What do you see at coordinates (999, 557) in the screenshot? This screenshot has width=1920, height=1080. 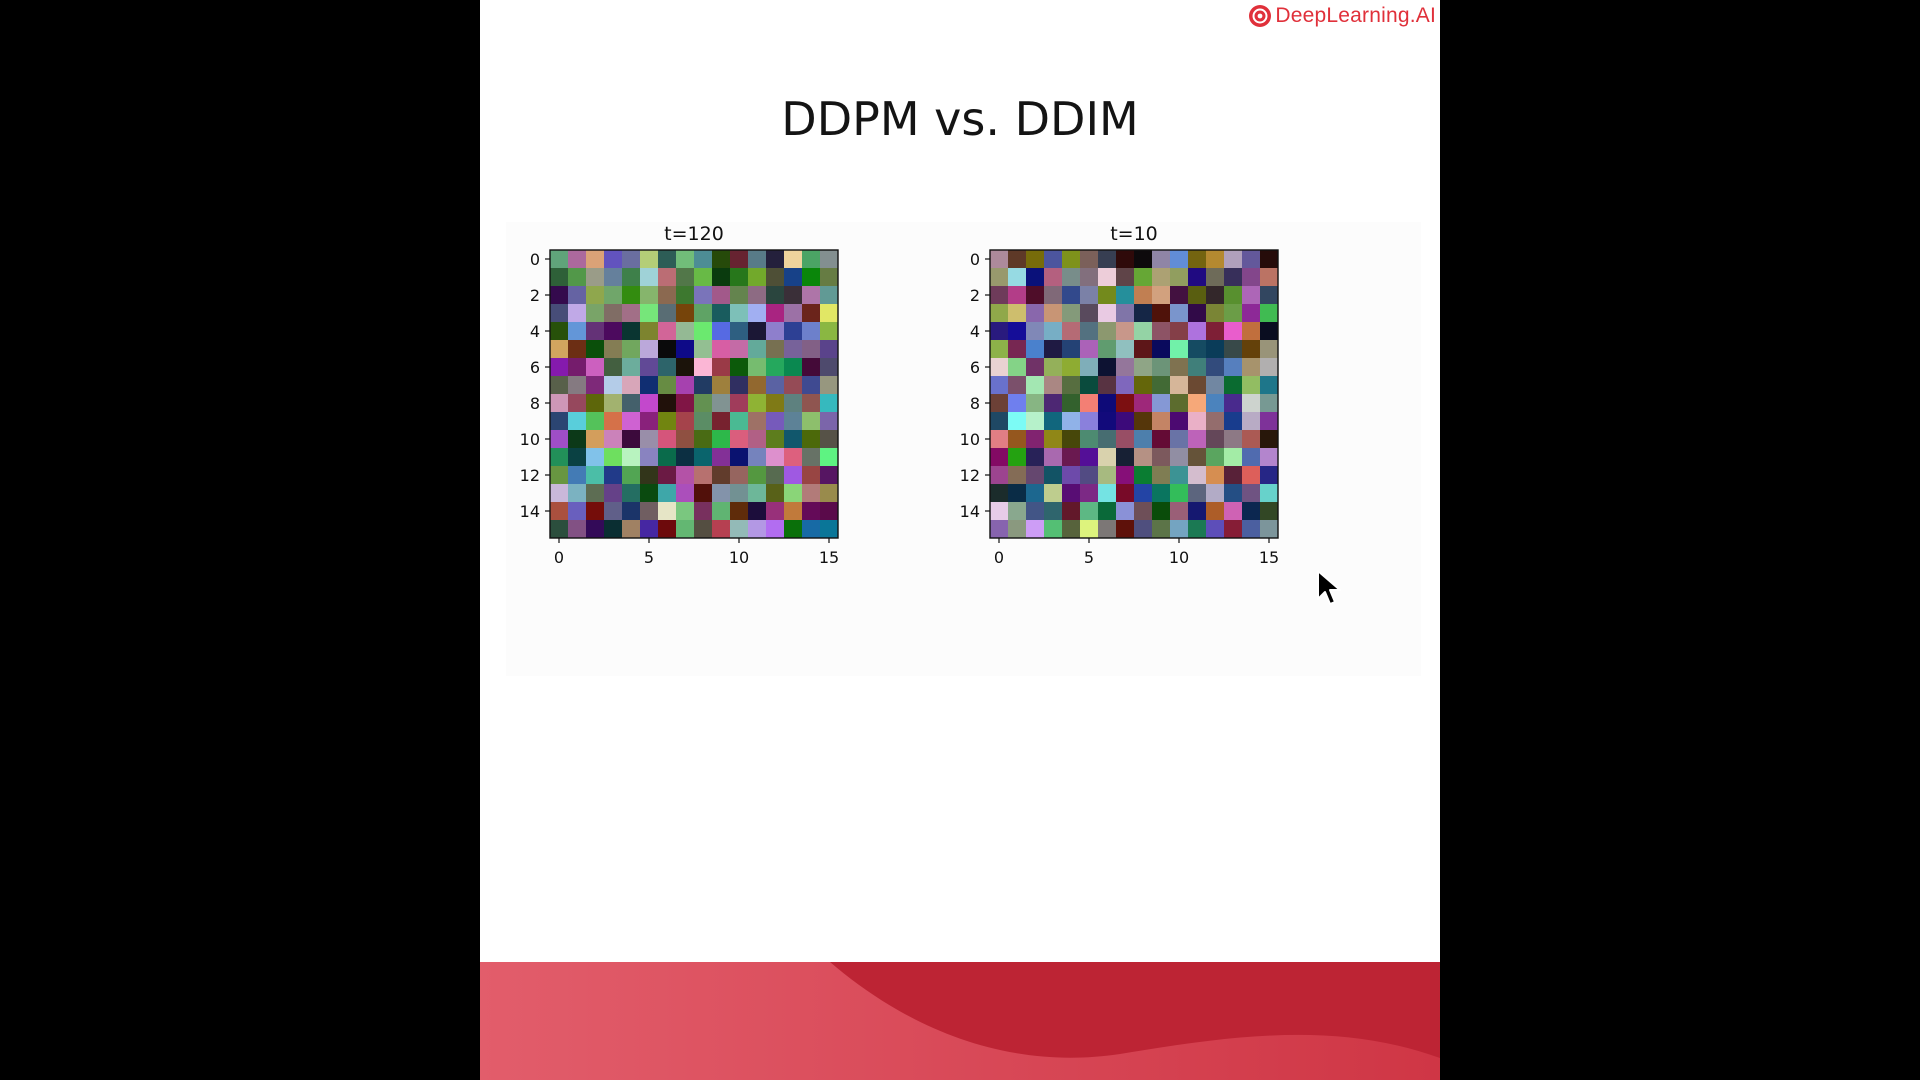 I see `x-tick-label: 0` at bounding box center [999, 557].